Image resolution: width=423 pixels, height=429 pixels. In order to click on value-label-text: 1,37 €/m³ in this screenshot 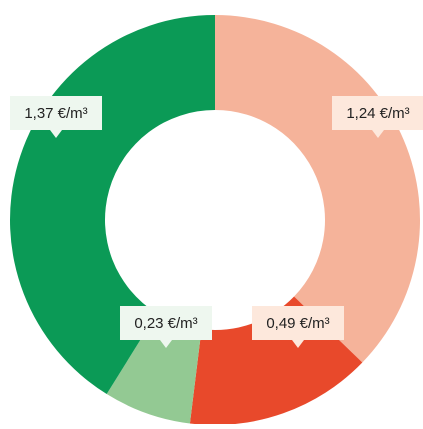, I will do `click(55, 113)`.